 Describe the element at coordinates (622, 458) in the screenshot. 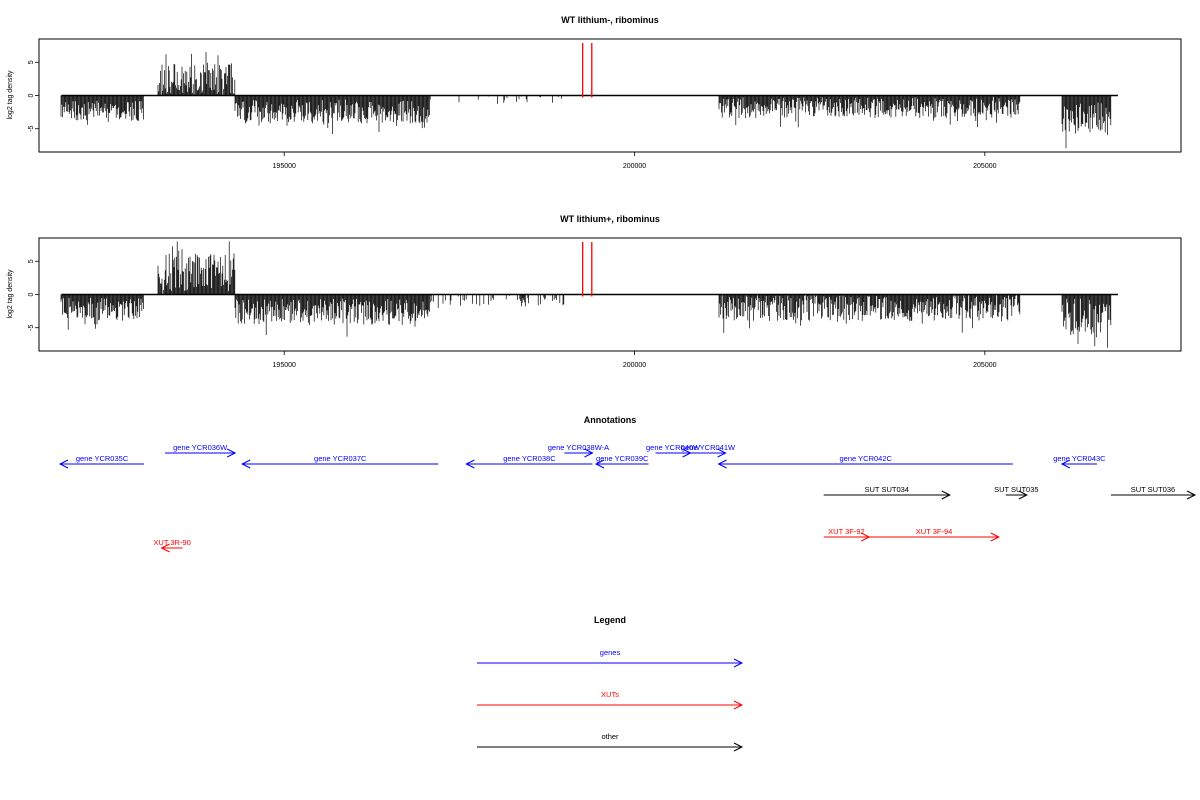

I see `feature-label: gene YCR039C` at that location.